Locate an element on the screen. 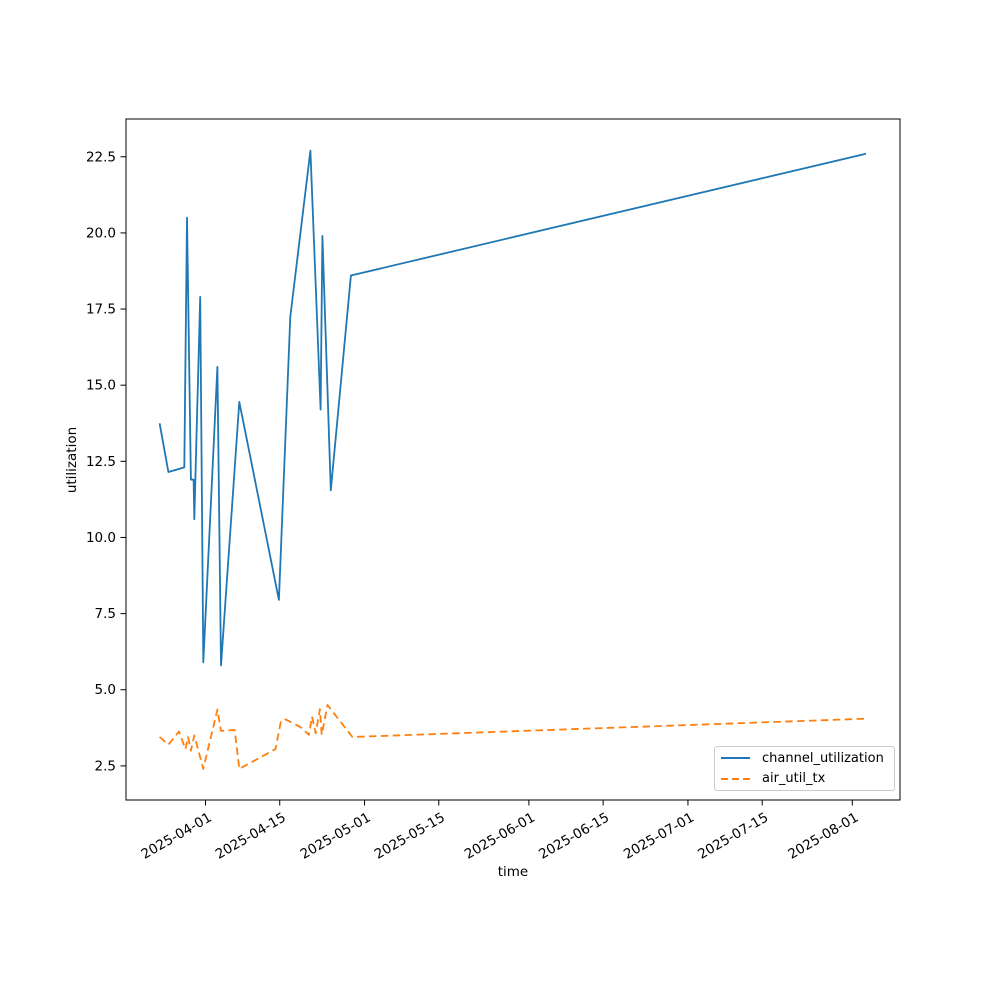 The image size is (1000, 1000). x-tick-label: 2025-05-15 is located at coordinates (410, 836).